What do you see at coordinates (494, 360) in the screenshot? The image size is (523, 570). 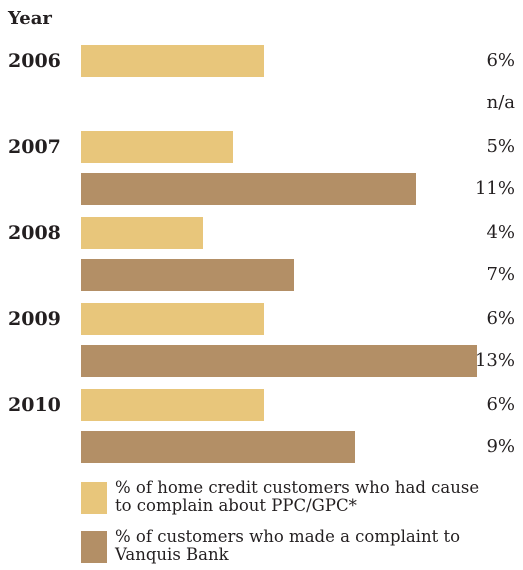 I see `vanquis-value-label: 13%` at bounding box center [494, 360].